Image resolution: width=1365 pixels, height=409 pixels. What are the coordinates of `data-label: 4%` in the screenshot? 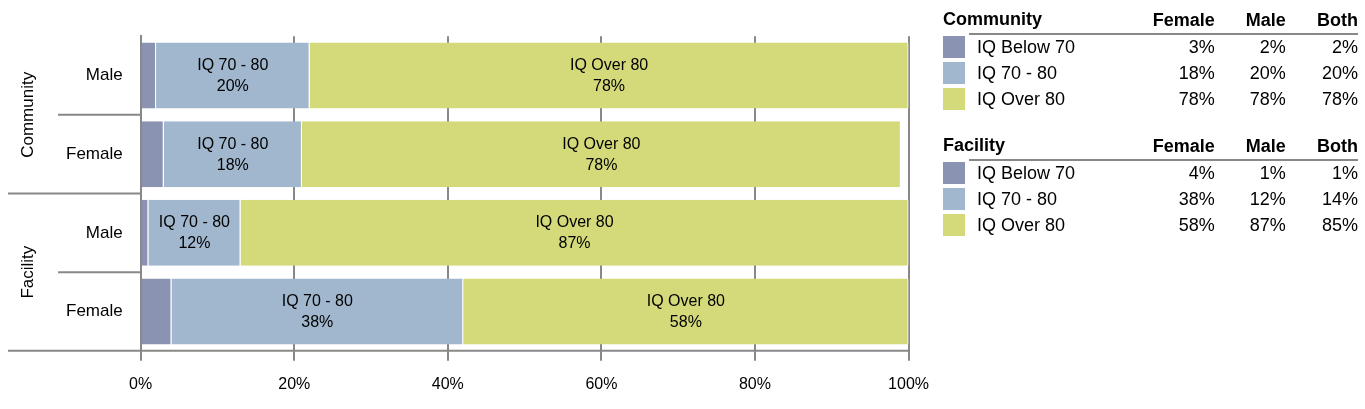 It's located at (1164, 173).